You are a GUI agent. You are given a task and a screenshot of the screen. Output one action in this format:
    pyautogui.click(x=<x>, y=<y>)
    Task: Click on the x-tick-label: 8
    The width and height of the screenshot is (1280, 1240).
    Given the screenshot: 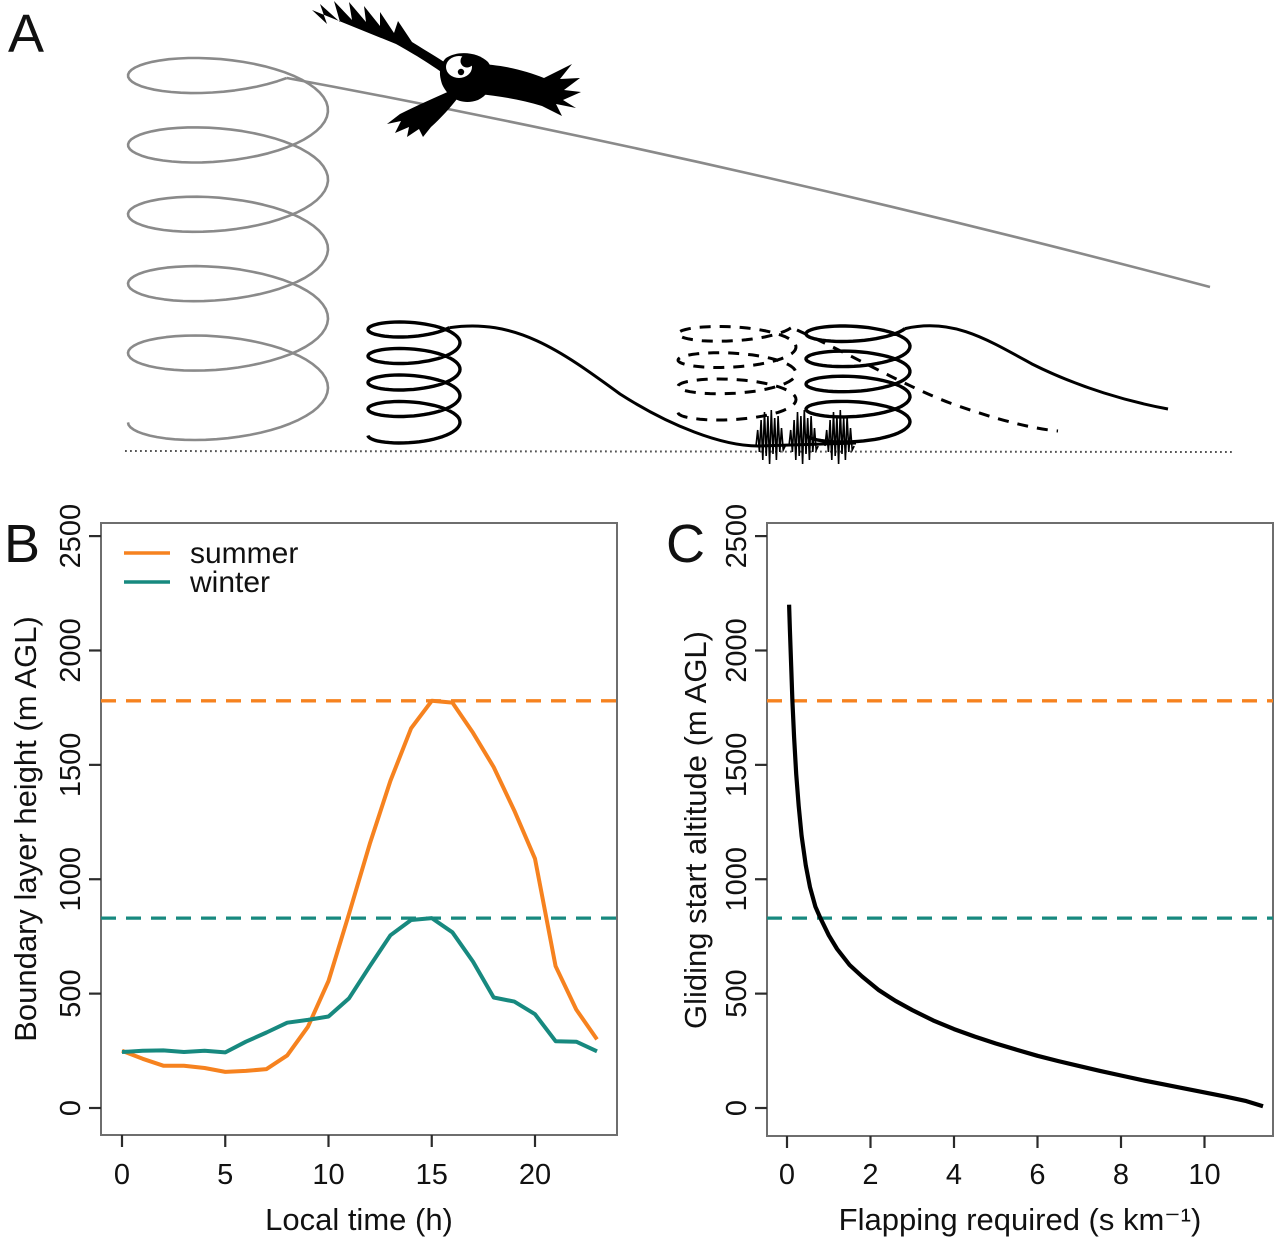 What is the action you would take?
    pyautogui.click(x=1121, y=1175)
    